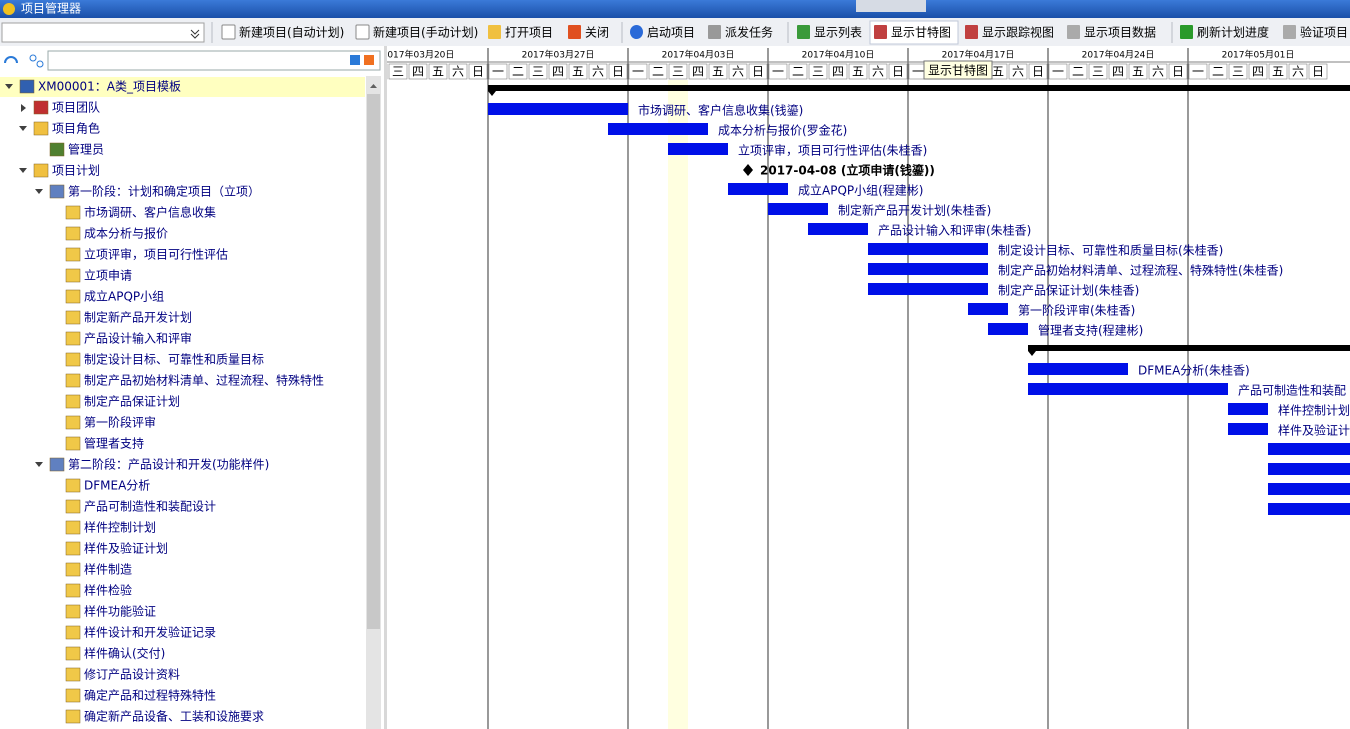 This screenshot has width=1350, height=729. Describe the element at coordinates (108, 275) in the screenshot. I see `tree-node: 立项申请` at that location.